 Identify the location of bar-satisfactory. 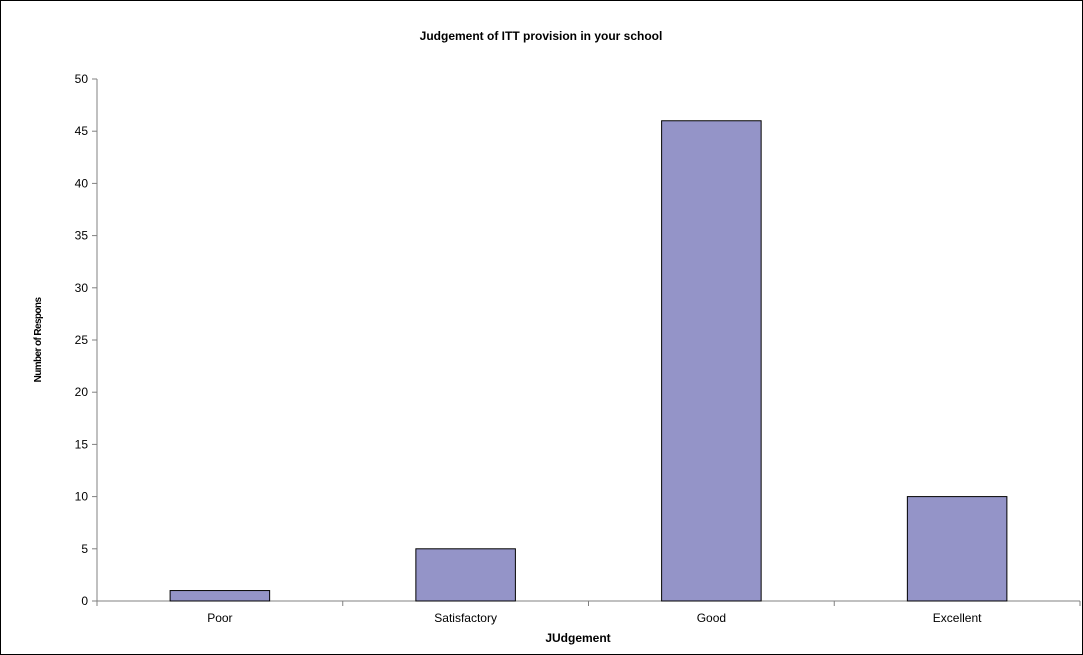
(465, 575).